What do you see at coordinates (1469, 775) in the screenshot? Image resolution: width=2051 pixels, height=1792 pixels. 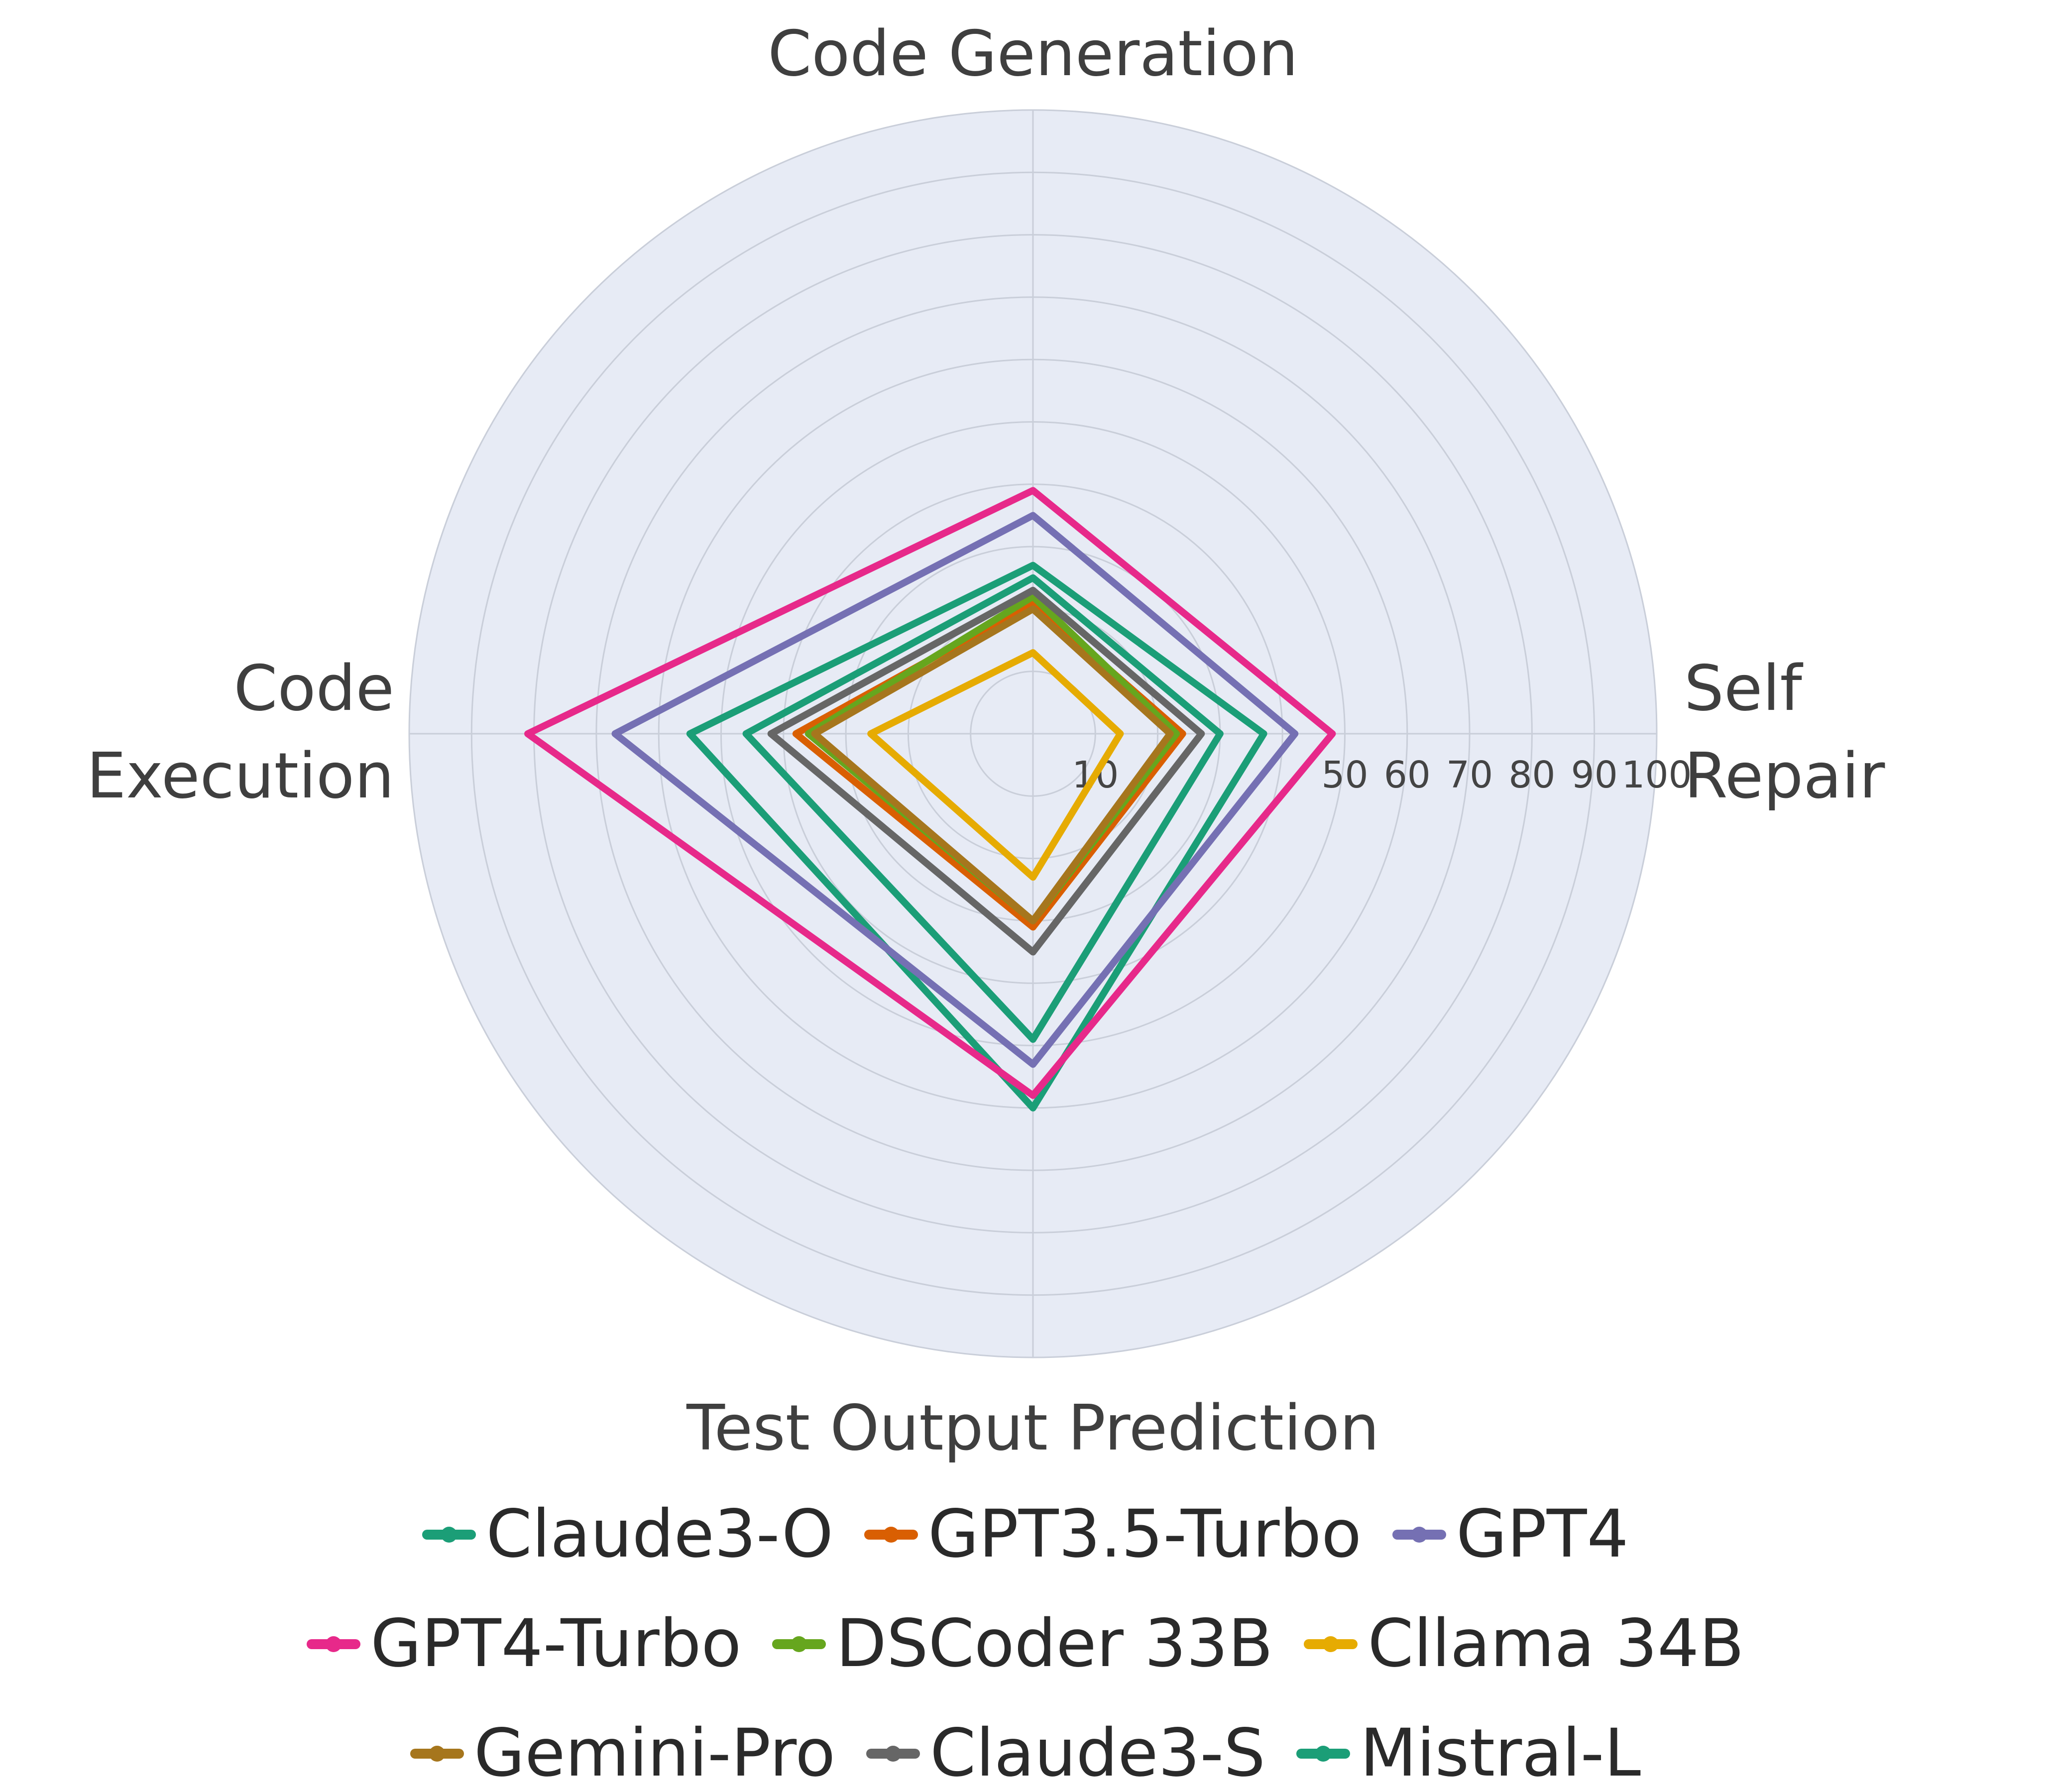 I see `radial-tick-label: 70` at bounding box center [1469, 775].